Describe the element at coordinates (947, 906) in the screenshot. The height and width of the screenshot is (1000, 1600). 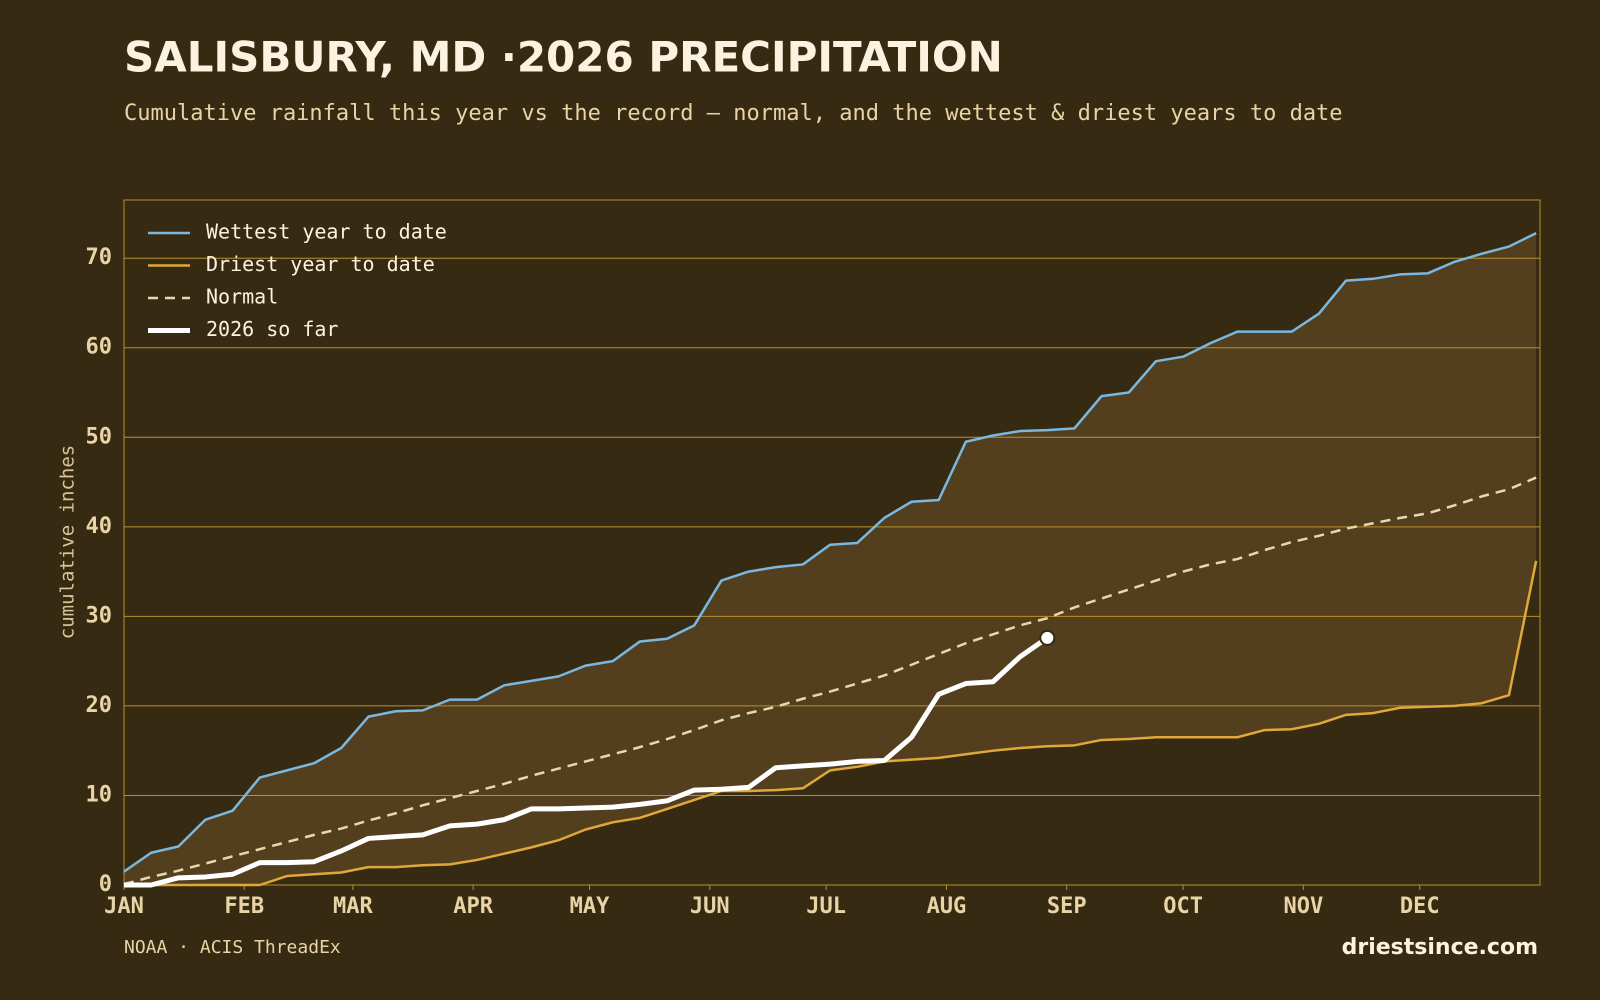
I see `x-tick-label: AUG` at that location.